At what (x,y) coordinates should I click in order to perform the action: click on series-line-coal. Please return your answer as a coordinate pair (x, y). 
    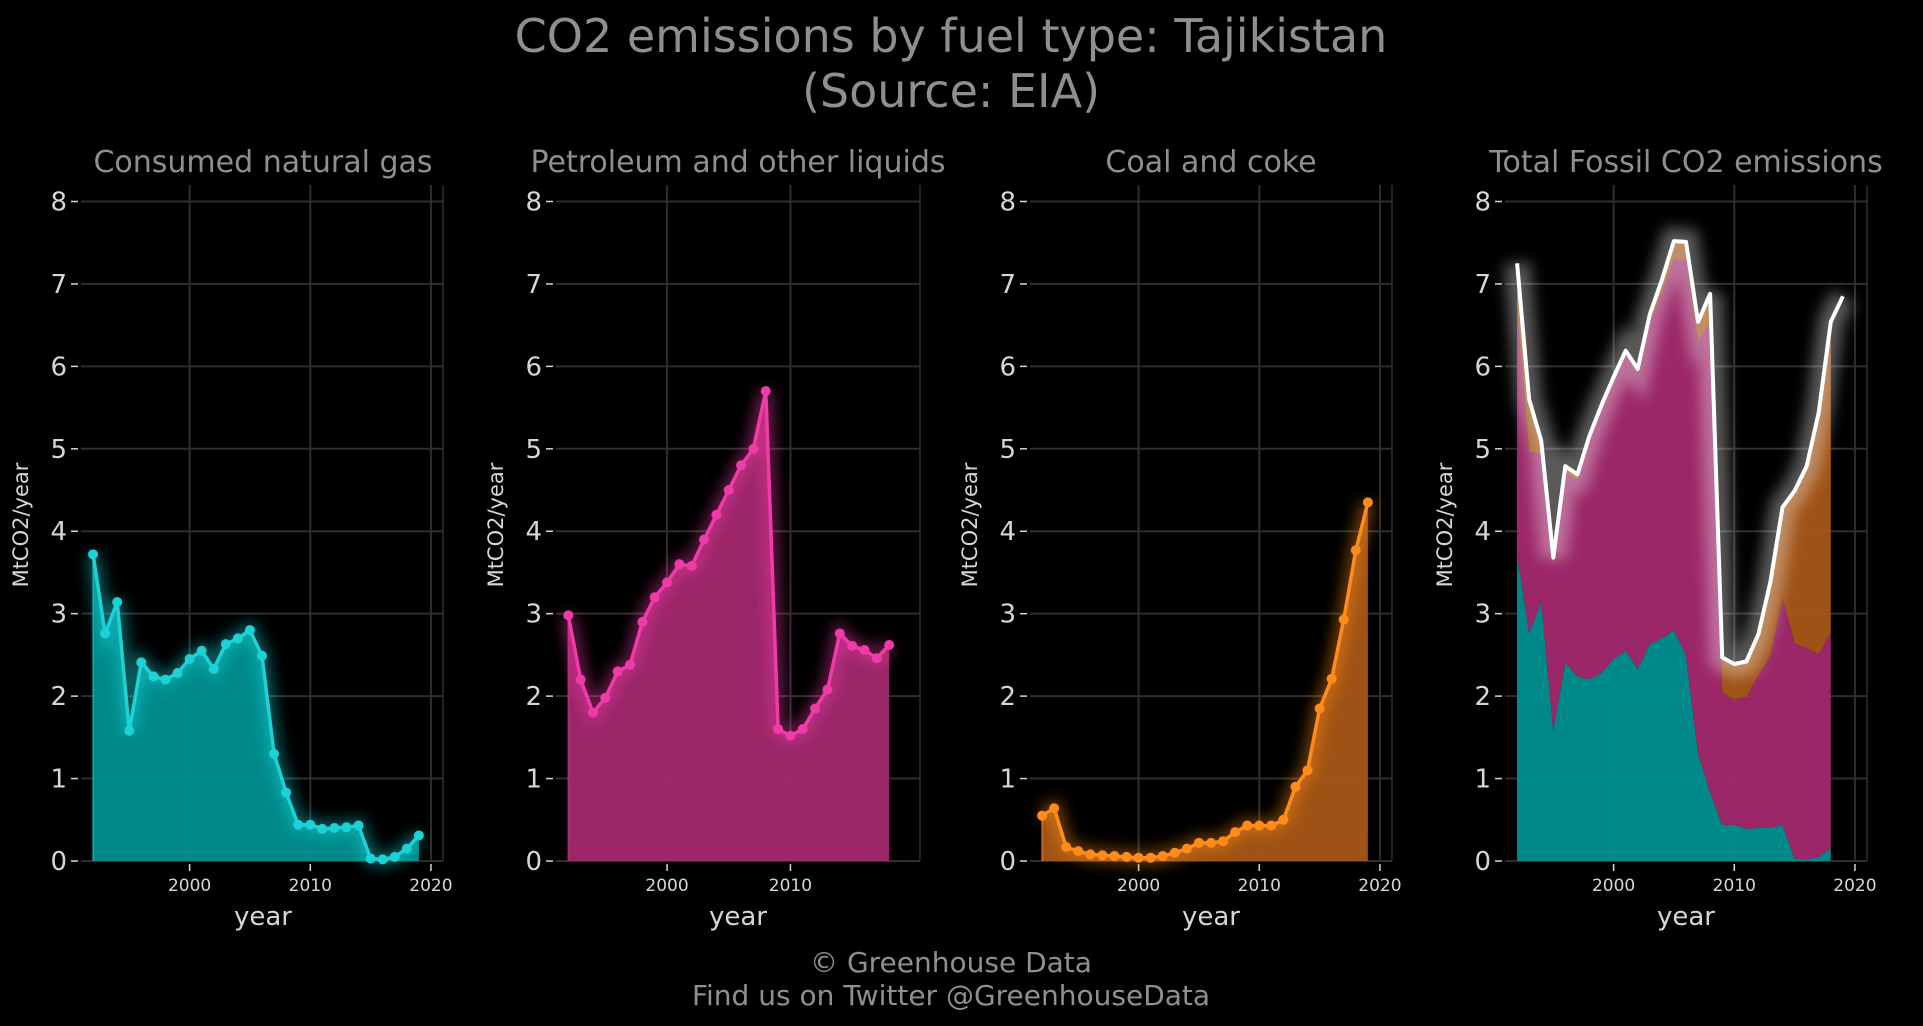
    Looking at the image, I should click on (1205, 680).